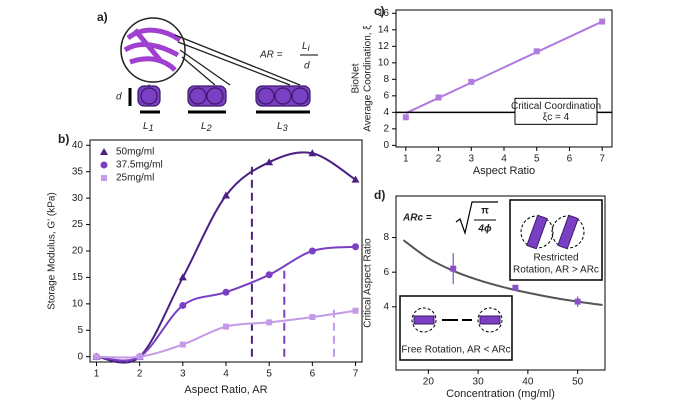  I want to click on plot-frame, so click(500, 283).